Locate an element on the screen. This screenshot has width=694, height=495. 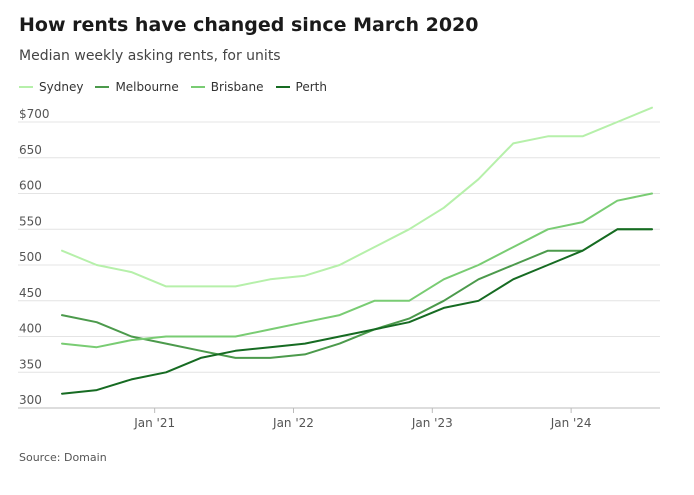
chart-legend: Sydney Melbourne Brisbane Perth is located at coordinates (179, 87).